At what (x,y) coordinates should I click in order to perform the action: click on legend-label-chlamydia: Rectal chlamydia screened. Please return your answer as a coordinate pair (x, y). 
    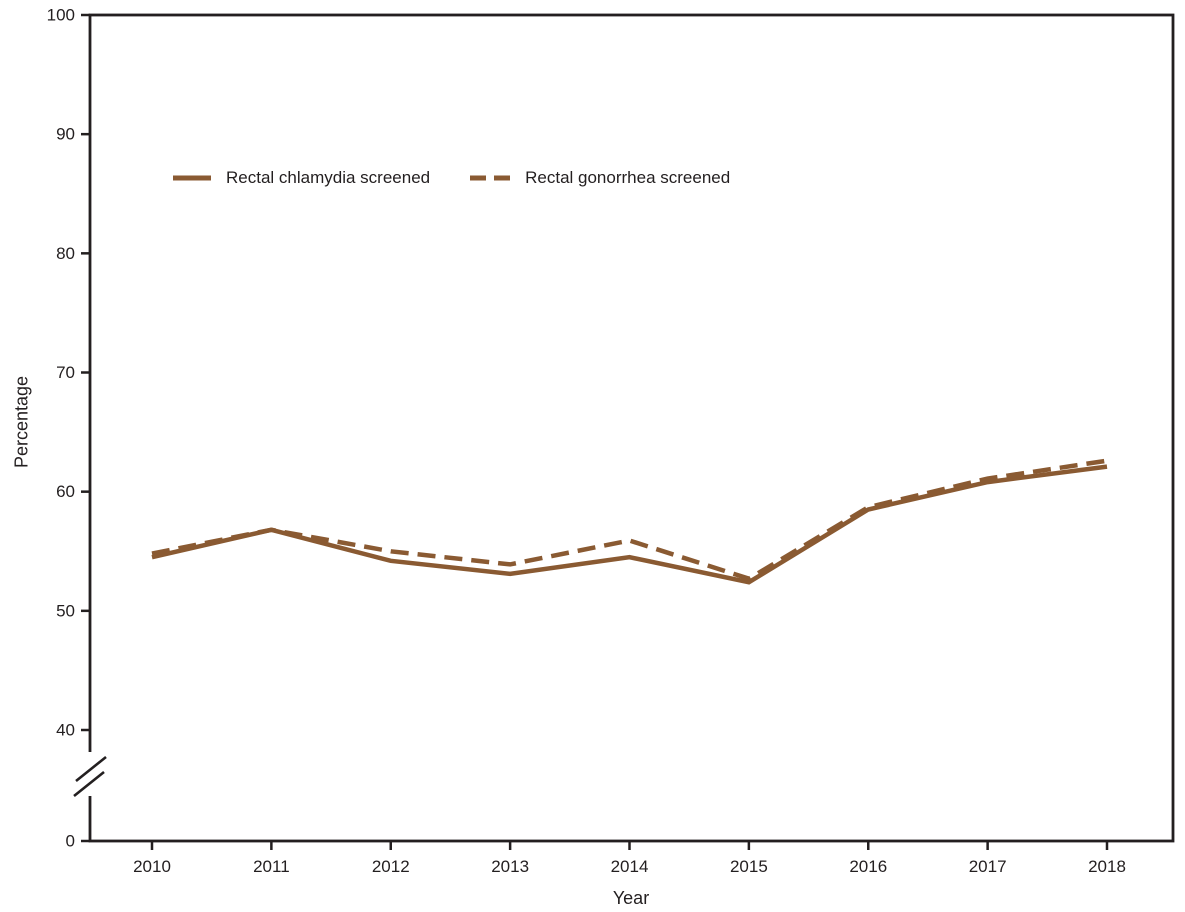
    Looking at the image, I should click on (328, 177).